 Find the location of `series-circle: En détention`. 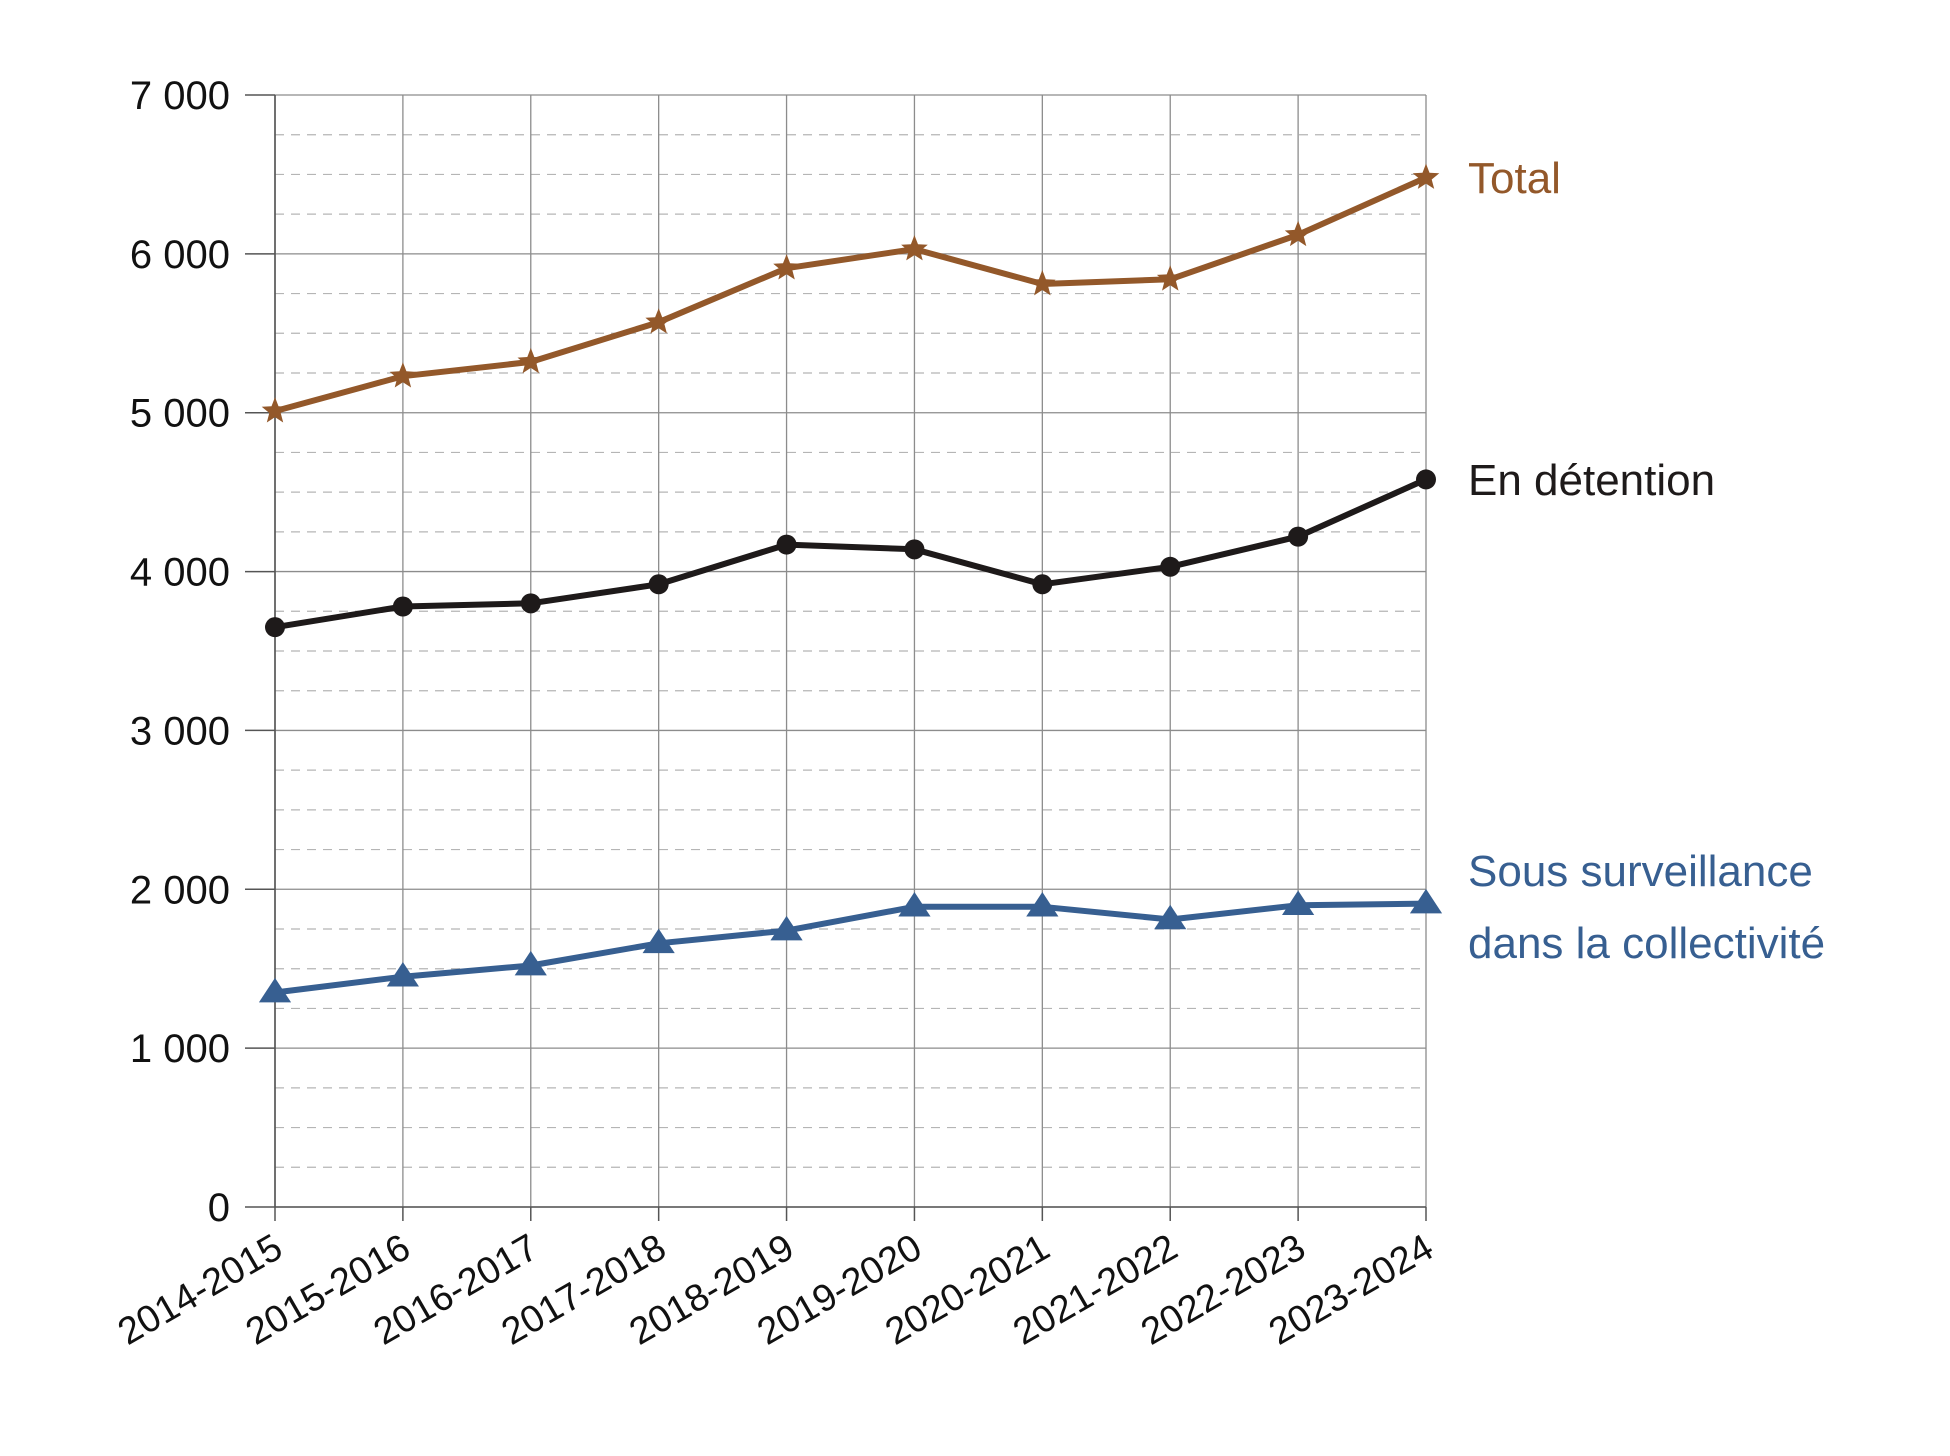

series-circle: En détention is located at coordinates (990, 547).